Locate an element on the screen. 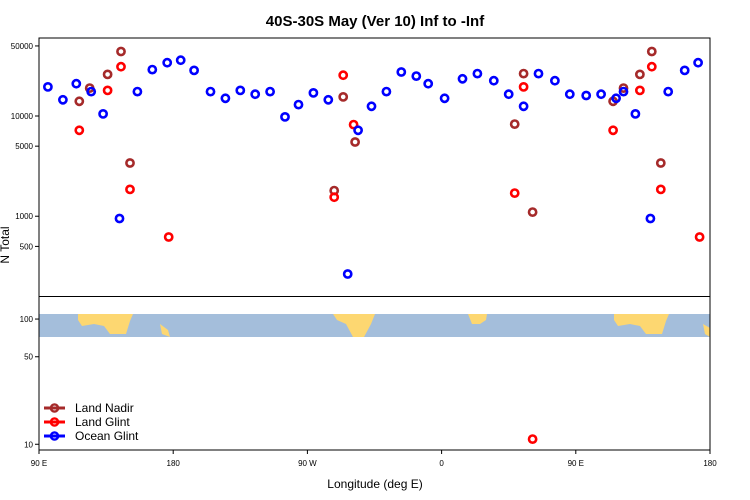  x-axis: 90 E 180 90 W 0 90 E 180 is located at coordinates (374, 459).